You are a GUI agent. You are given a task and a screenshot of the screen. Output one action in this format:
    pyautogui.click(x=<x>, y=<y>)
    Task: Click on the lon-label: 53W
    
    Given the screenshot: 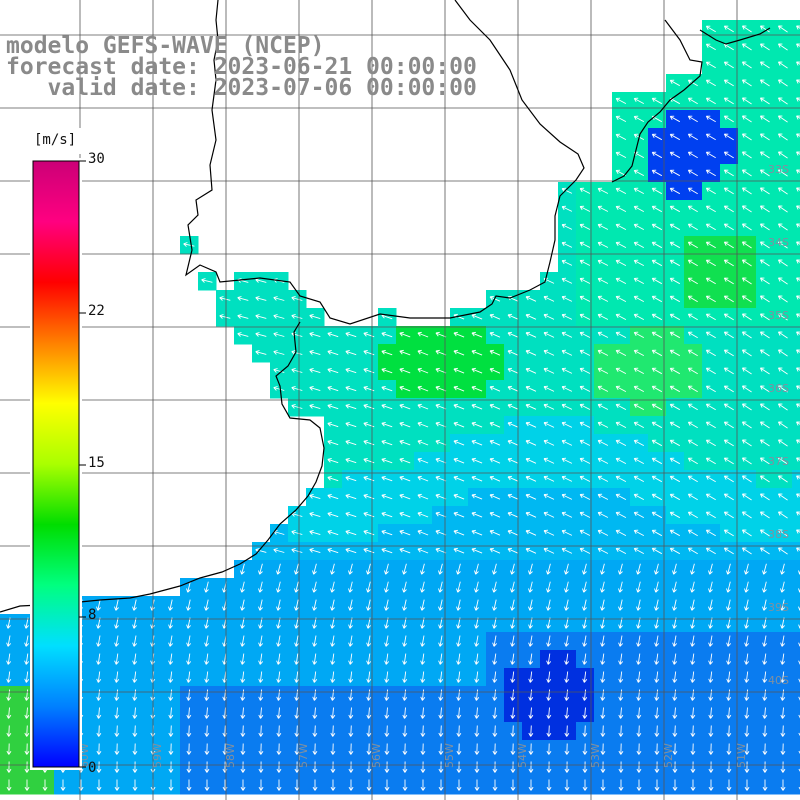 What is the action you would take?
    pyautogui.click(x=595, y=755)
    